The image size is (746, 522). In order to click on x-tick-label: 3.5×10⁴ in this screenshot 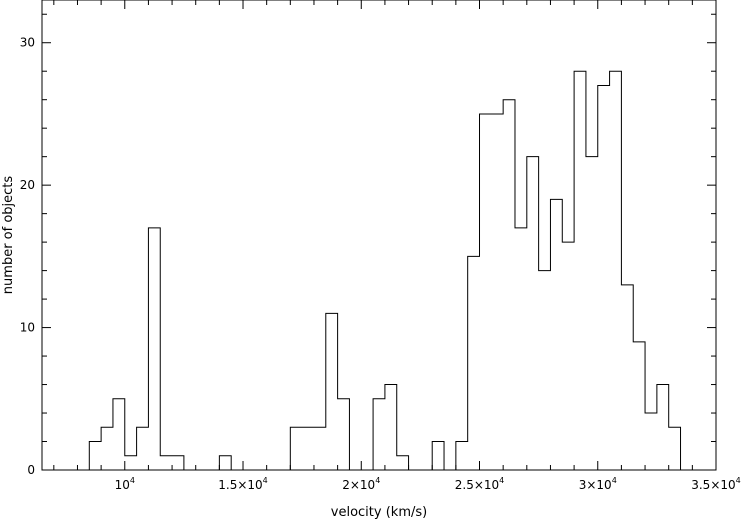, I will do `click(716, 484)`.